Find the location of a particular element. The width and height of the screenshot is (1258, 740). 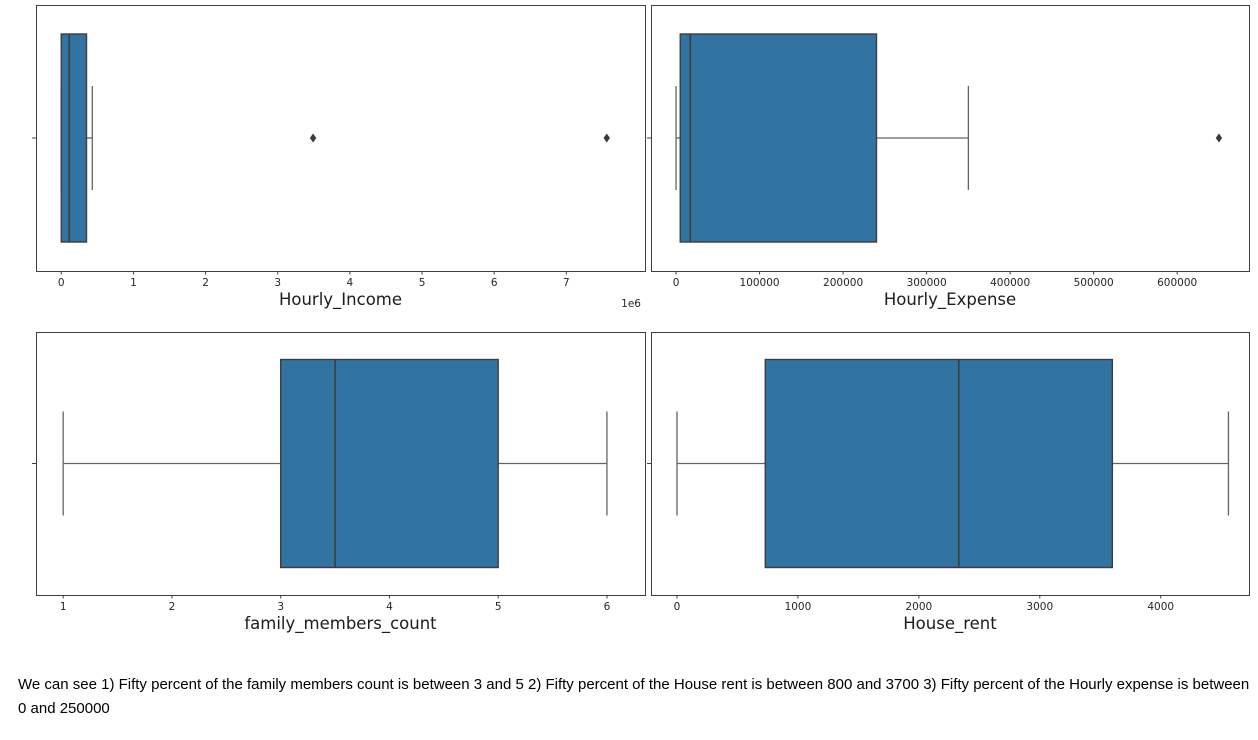

x-axis-label: Hourly_Income is located at coordinates (340, 300).